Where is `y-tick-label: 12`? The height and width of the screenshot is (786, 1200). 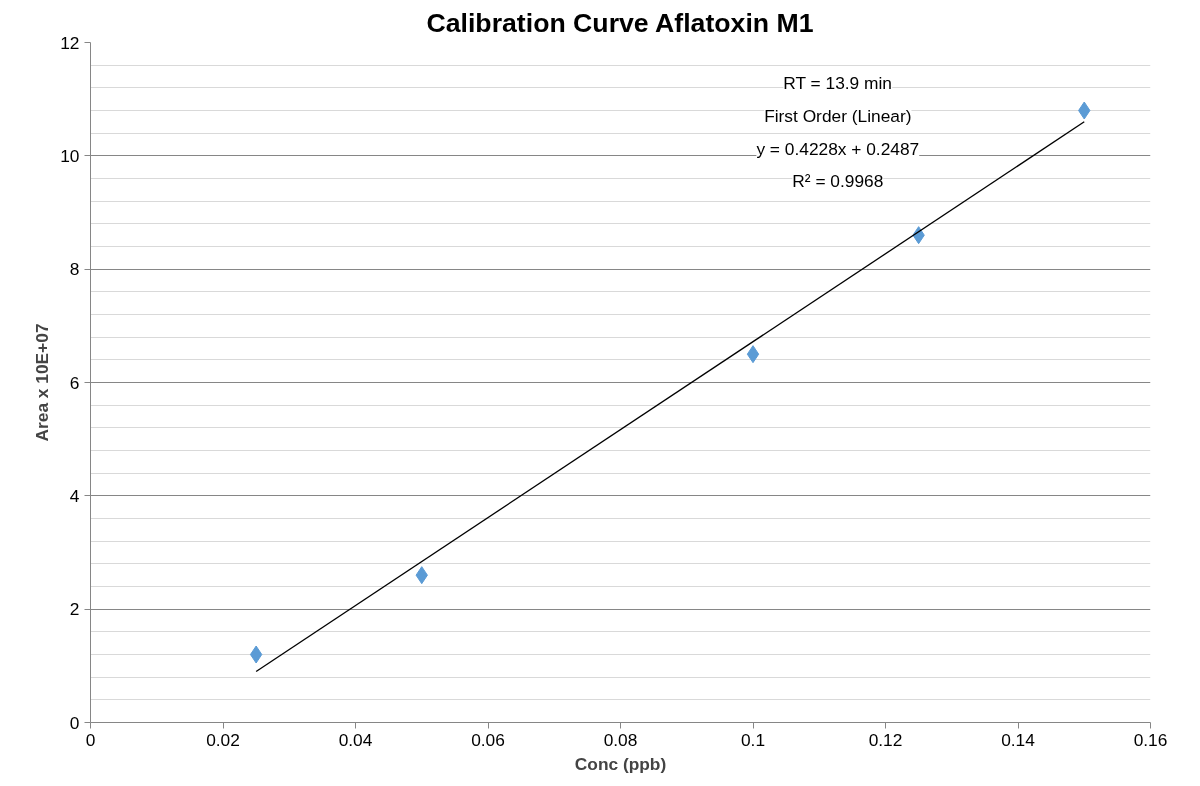
y-tick-label: 12 is located at coordinates (70, 42).